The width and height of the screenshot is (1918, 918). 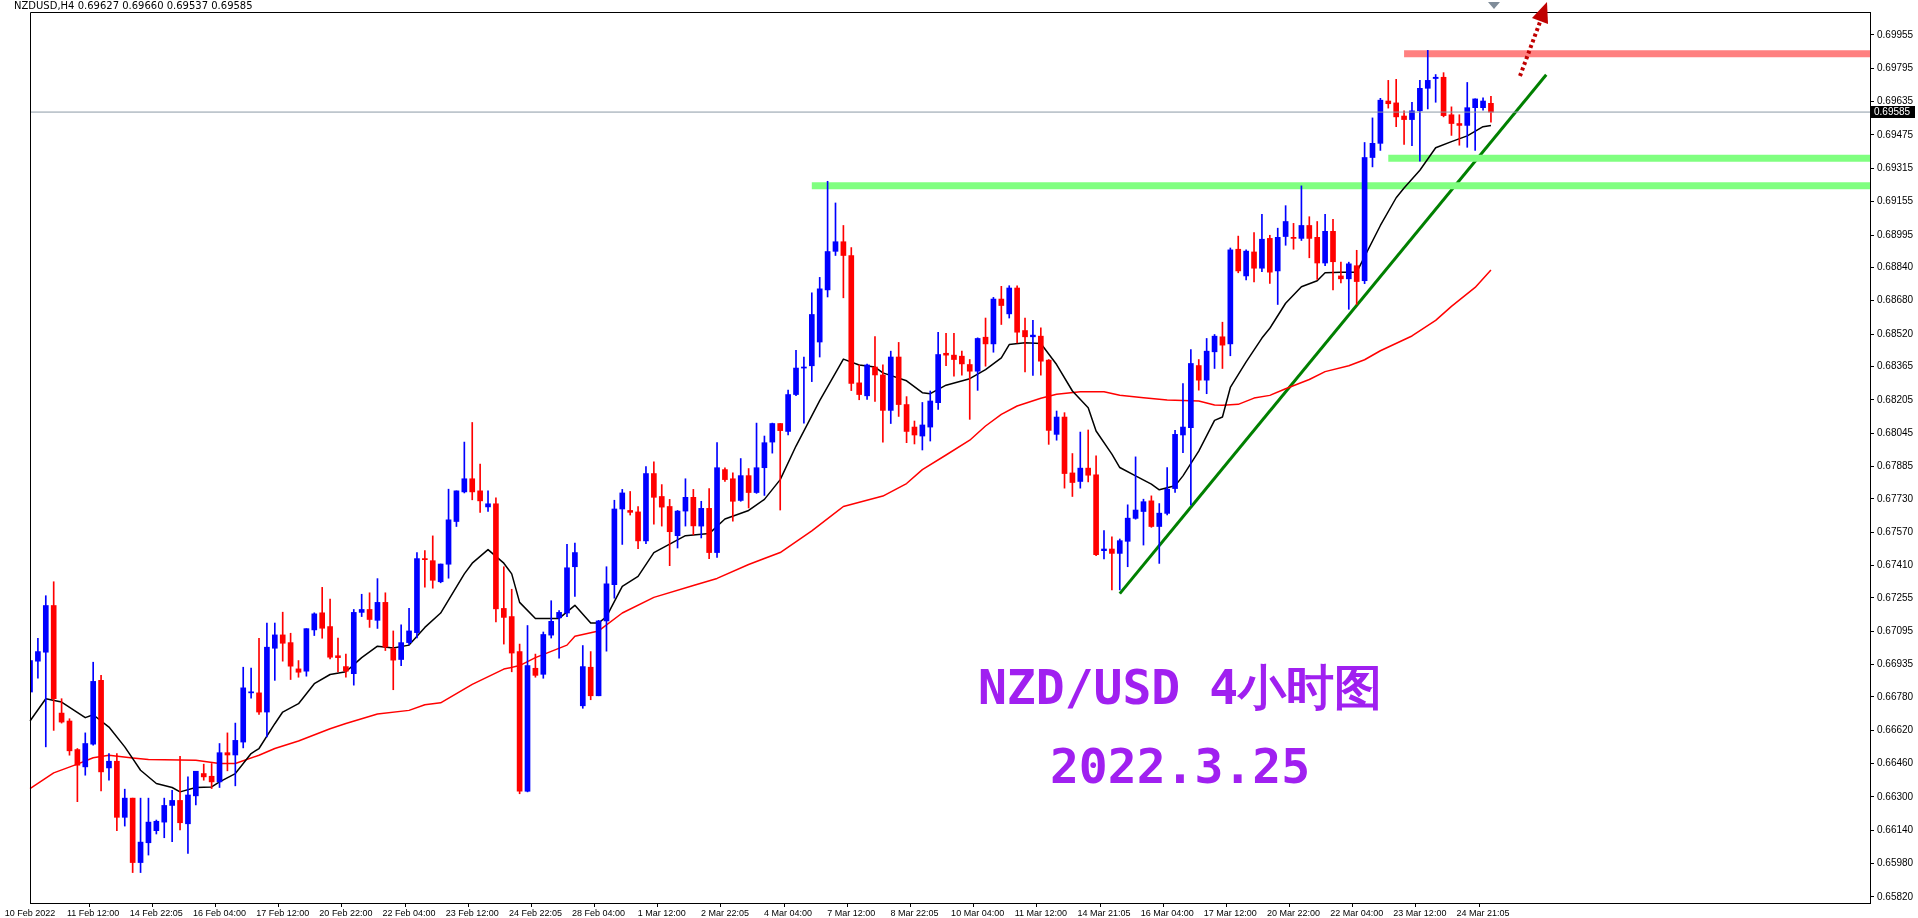 What do you see at coordinates (1357, 912) in the screenshot?
I see `x-tick-label: 22 Mar 04:00` at bounding box center [1357, 912].